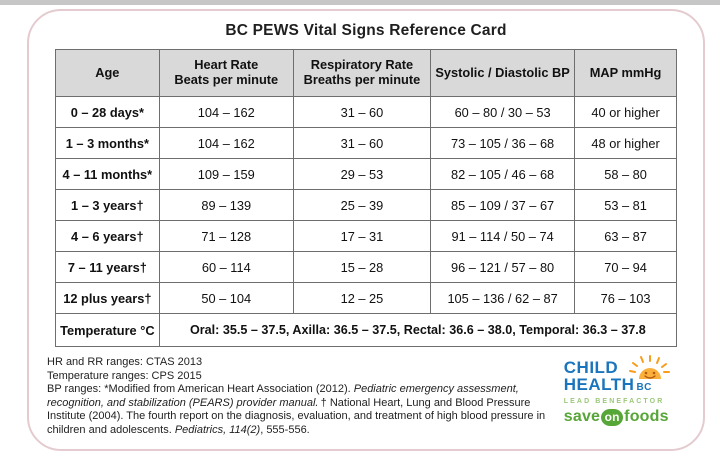 The height and width of the screenshot is (466, 720). What do you see at coordinates (362, 205) in the screenshot?
I see `resp-rate-cell: 25 – 39` at bounding box center [362, 205].